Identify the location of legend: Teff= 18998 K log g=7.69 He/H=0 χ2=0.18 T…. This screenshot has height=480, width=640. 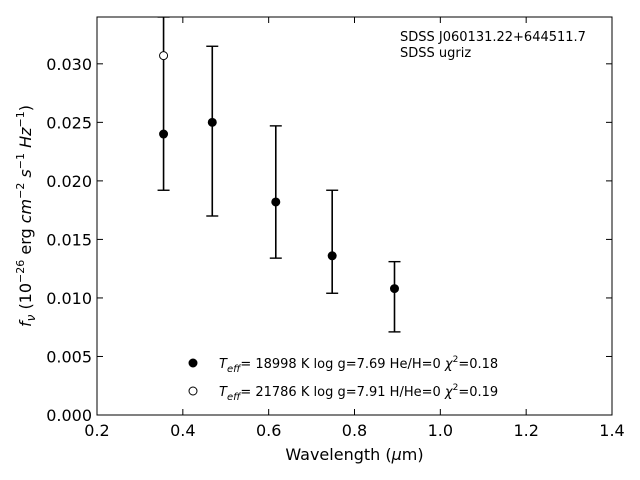
(343, 379).